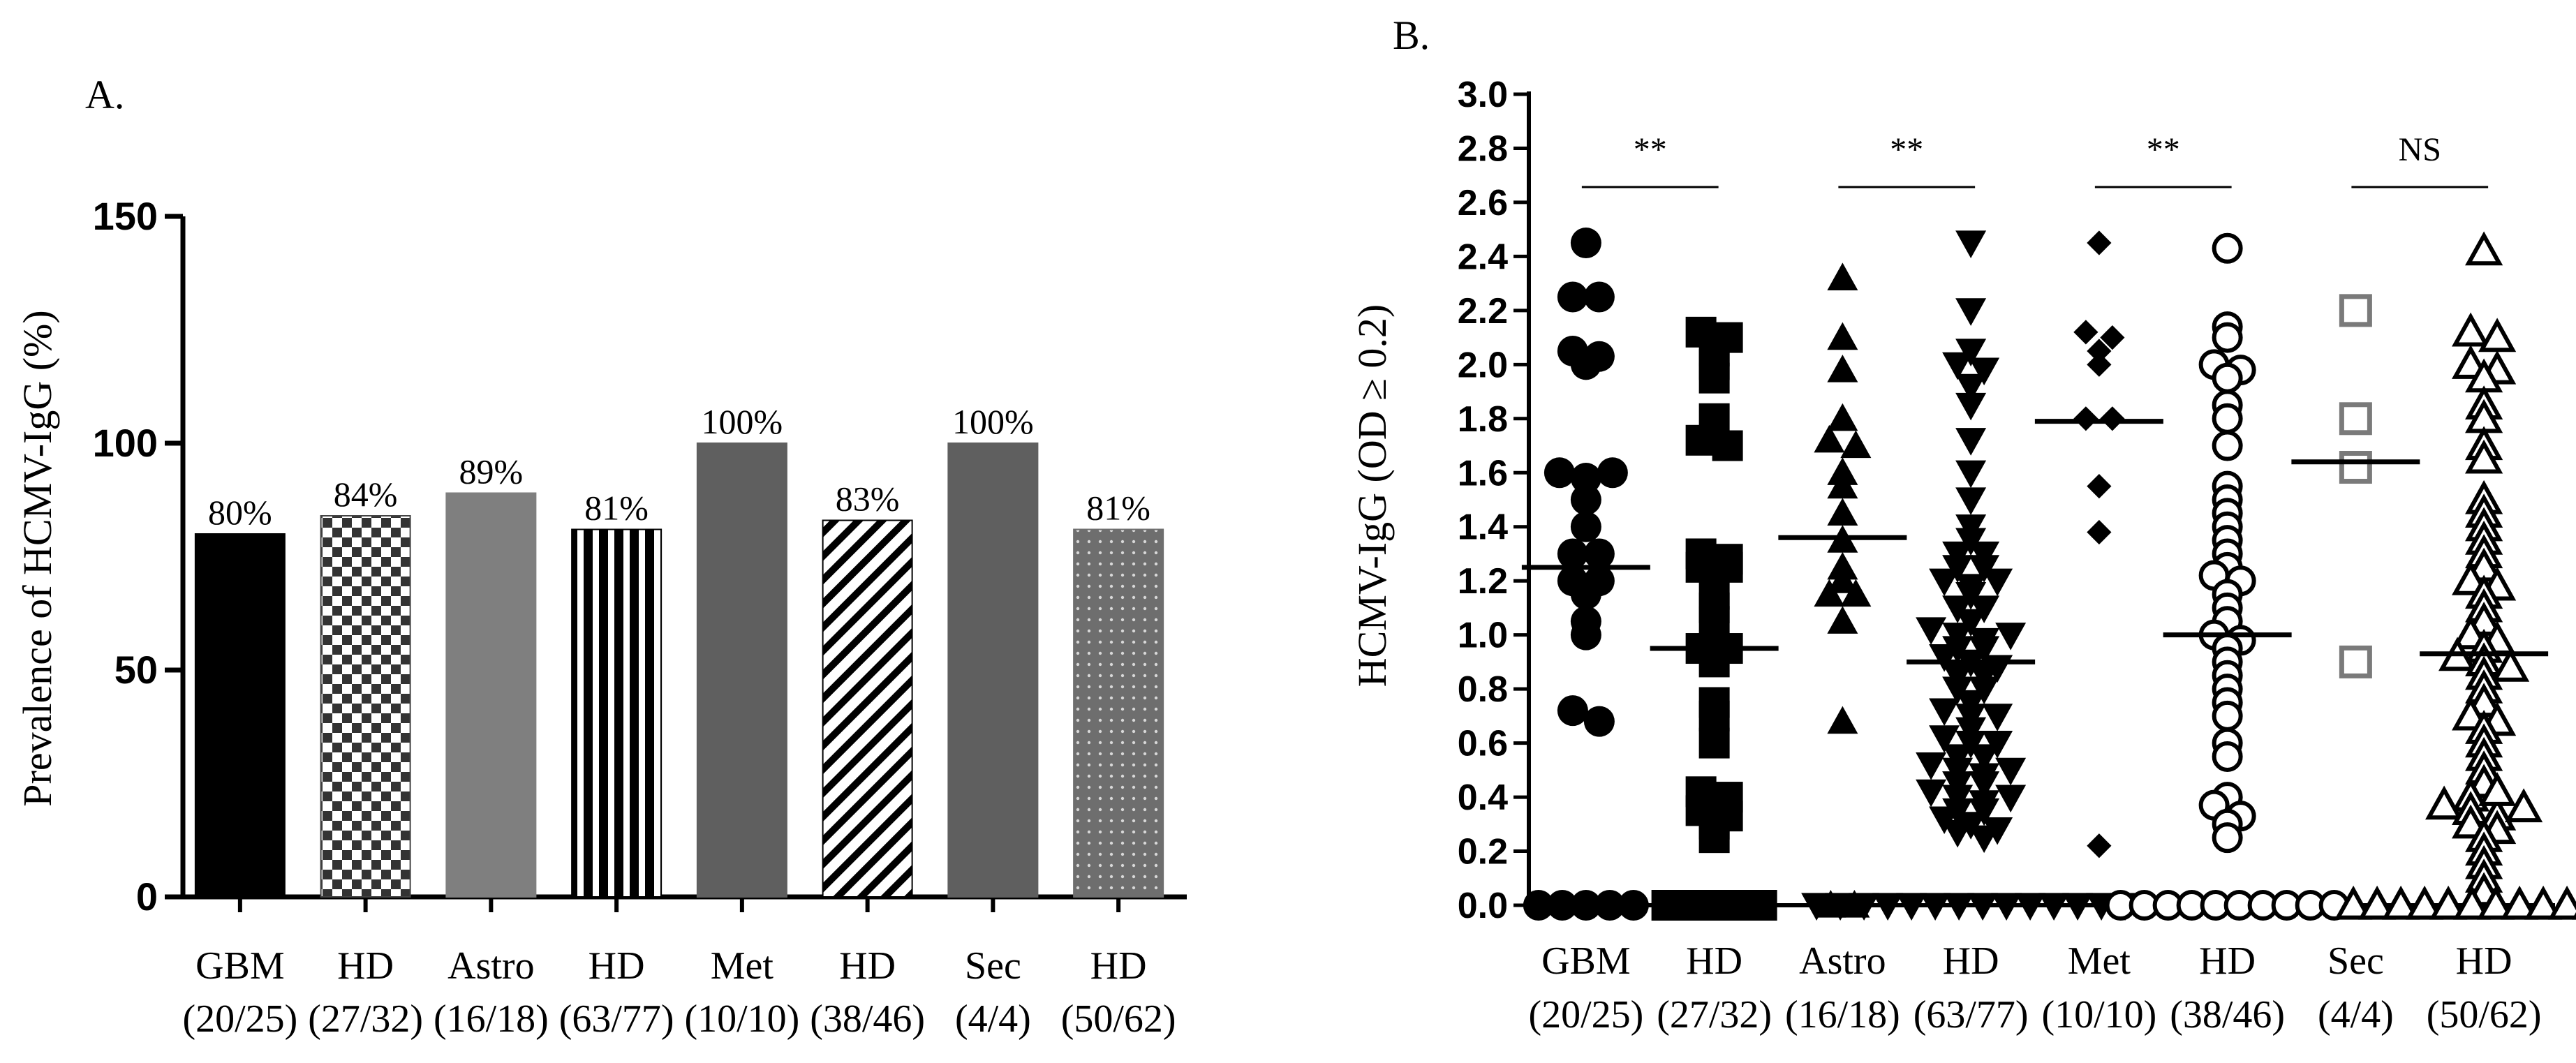 This screenshot has height=1063, width=2576. What do you see at coordinates (1411, 35) in the screenshot?
I see `panel-b-label: B.` at bounding box center [1411, 35].